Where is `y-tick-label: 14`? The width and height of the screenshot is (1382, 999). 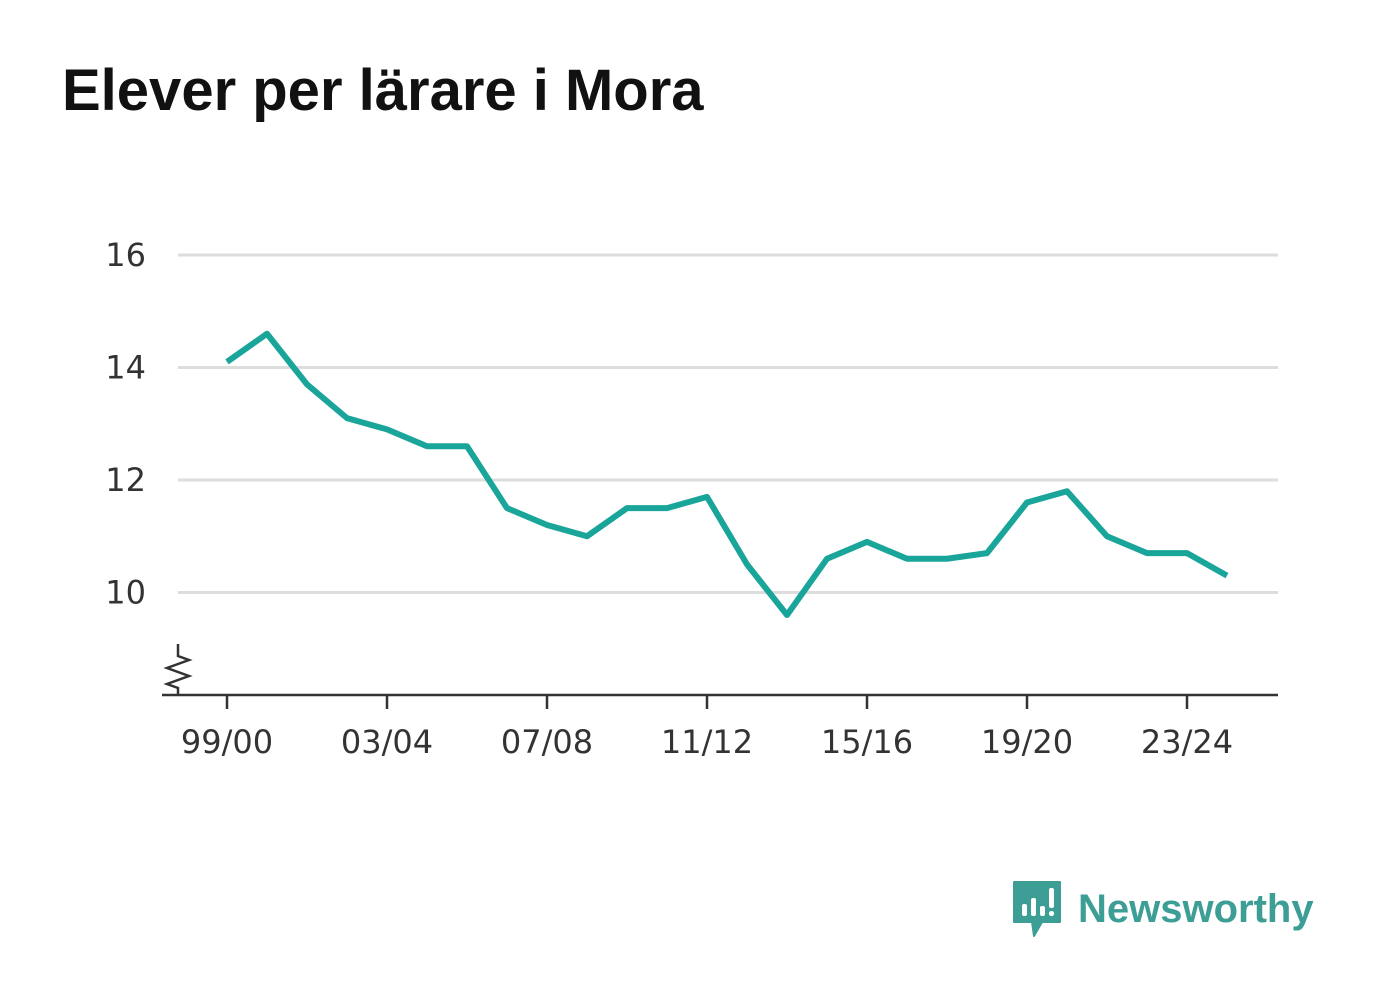 y-tick-label: 14 is located at coordinates (125, 368).